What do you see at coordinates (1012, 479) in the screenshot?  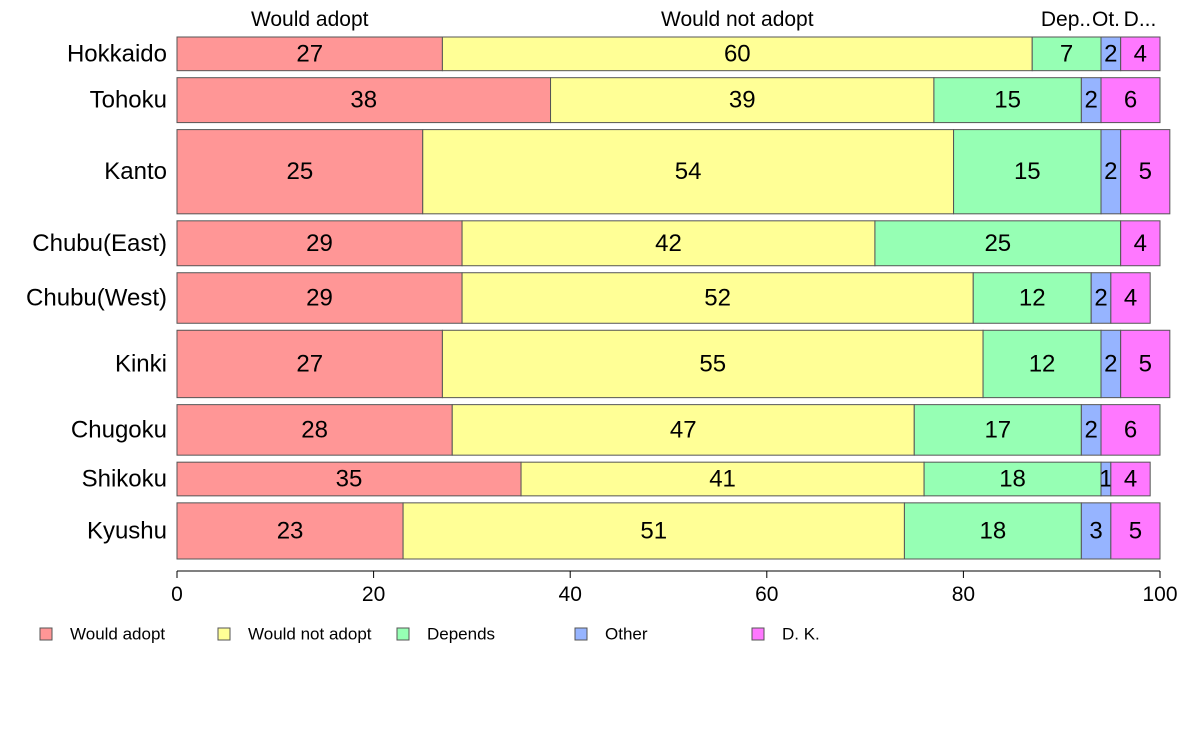 I see `bar-label-shikoku-depends: 18` at bounding box center [1012, 479].